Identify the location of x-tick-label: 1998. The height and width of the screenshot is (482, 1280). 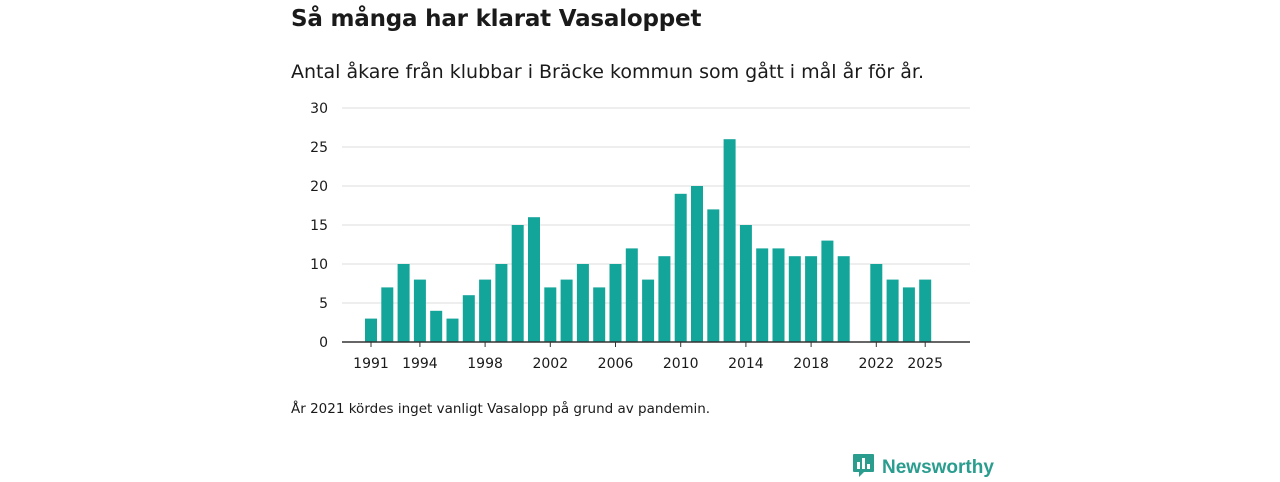
(485, 364).